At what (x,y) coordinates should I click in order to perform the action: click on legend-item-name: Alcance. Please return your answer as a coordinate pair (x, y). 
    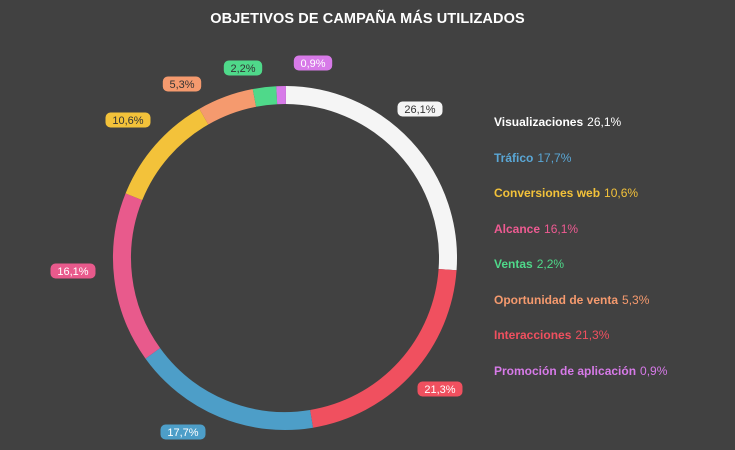
    Looking at the image, I should click on (517, 228).